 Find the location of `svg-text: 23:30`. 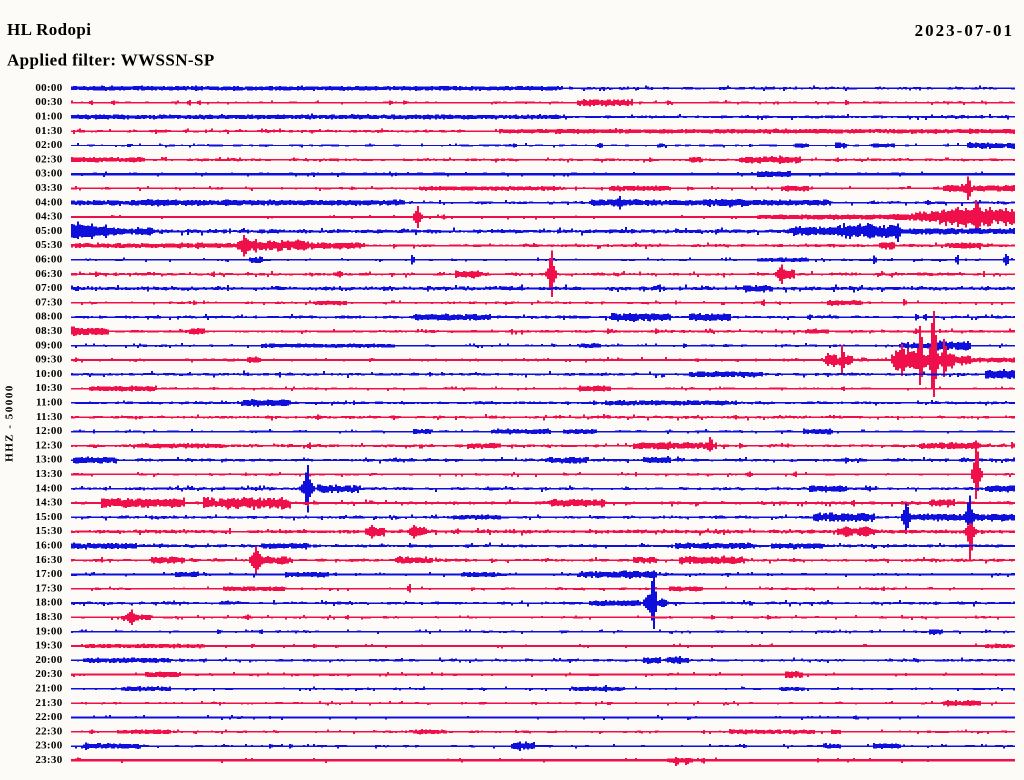

svg-text: 23:30 is located at coordinates (48, 760).